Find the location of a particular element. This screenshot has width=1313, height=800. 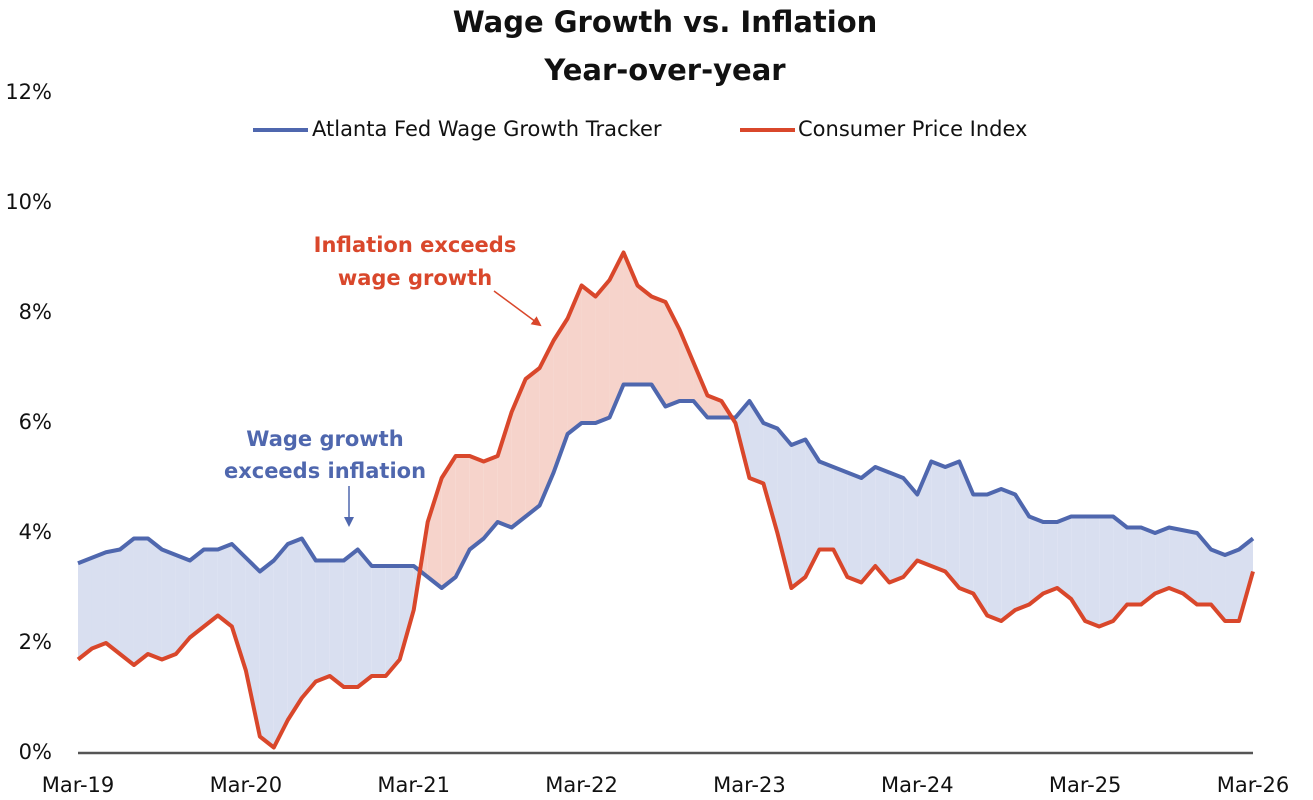

x-tick-label: Mar-21 is located at coordinates (413, 785).